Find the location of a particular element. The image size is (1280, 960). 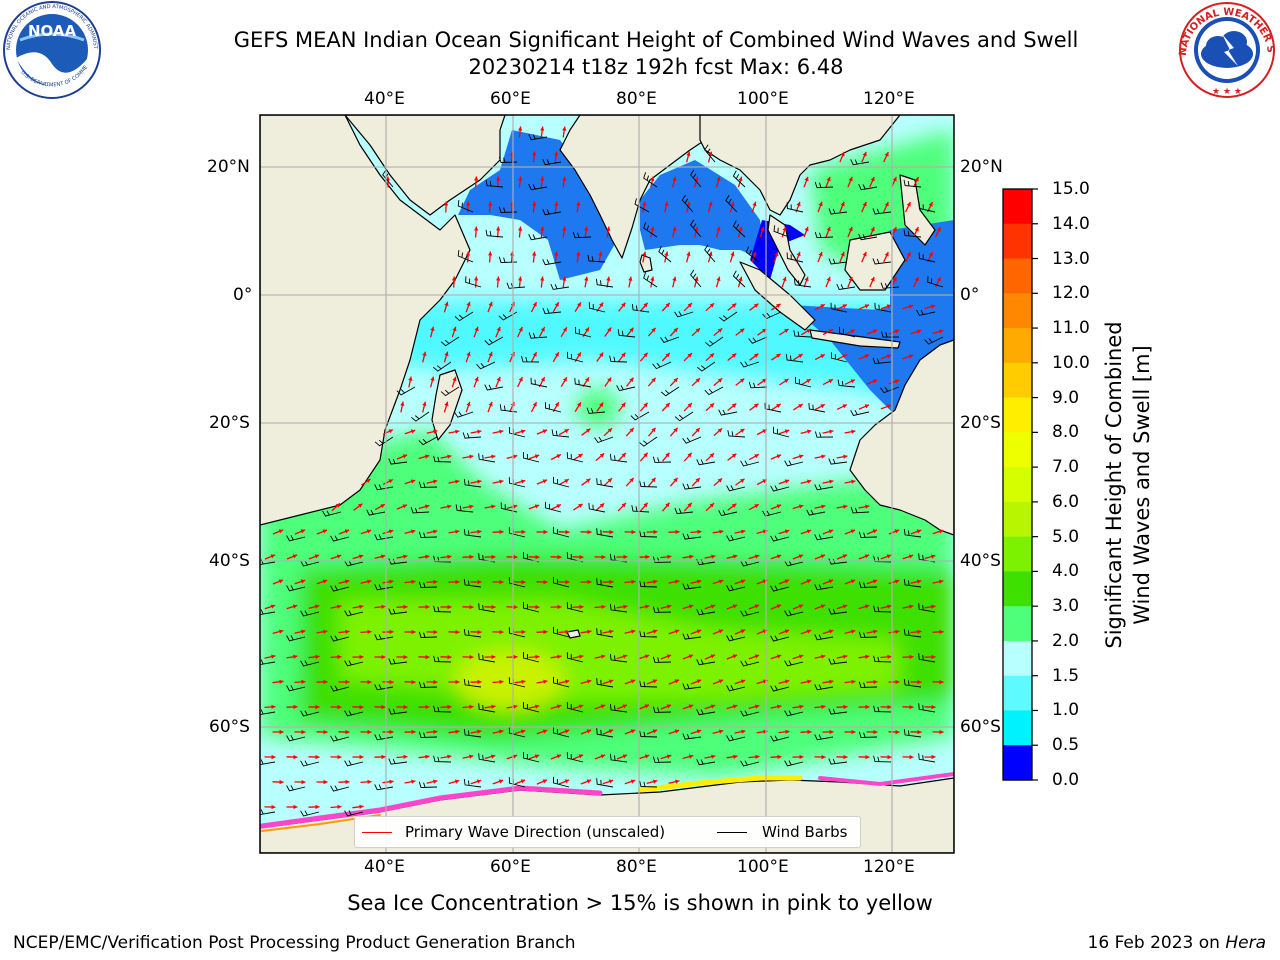

land-borneo is located at coordinates (875, 261).